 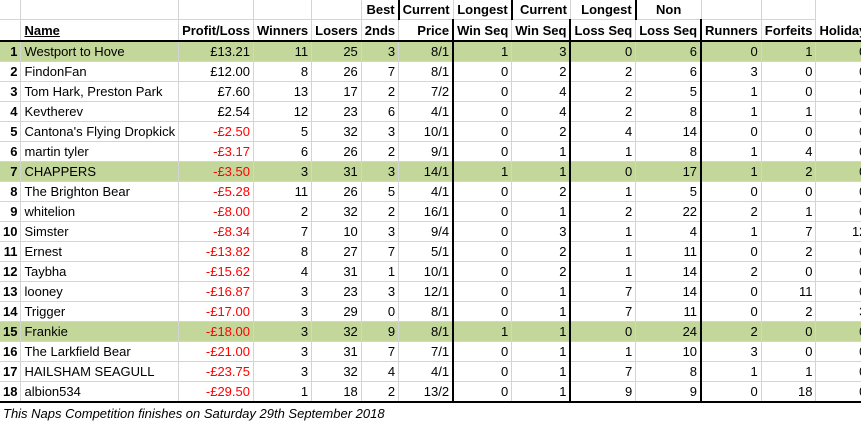 I want to click on winners-cell: 4, so click(x=283, y=271).